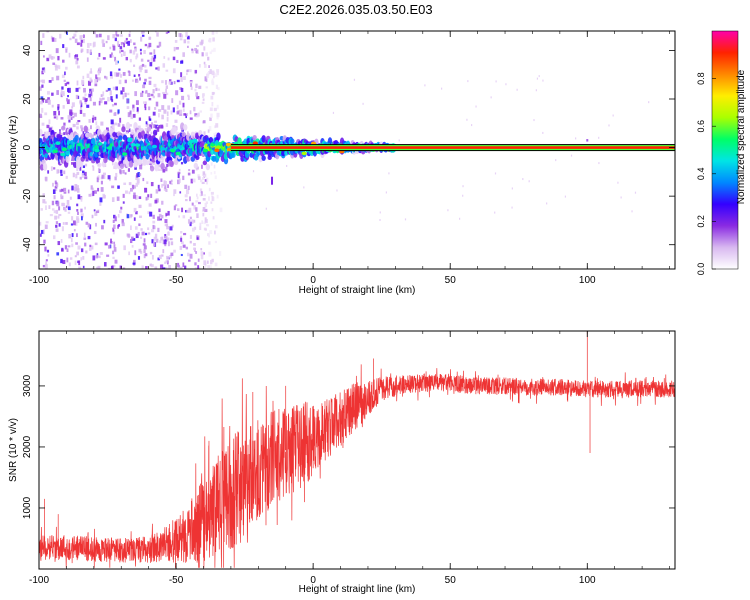  Describe the element at coordinates (176, 280) in the screenshot. I see `x-tick-label: -50` at that location.